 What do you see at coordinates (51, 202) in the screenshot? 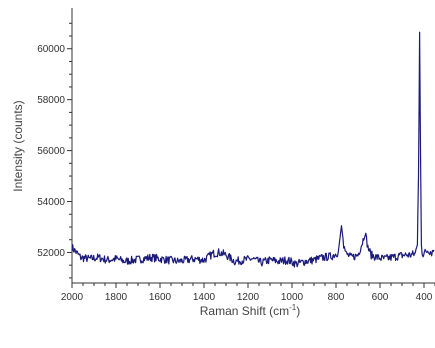
I see `y-tick-label: 54000` at bounding box center [51, 202].